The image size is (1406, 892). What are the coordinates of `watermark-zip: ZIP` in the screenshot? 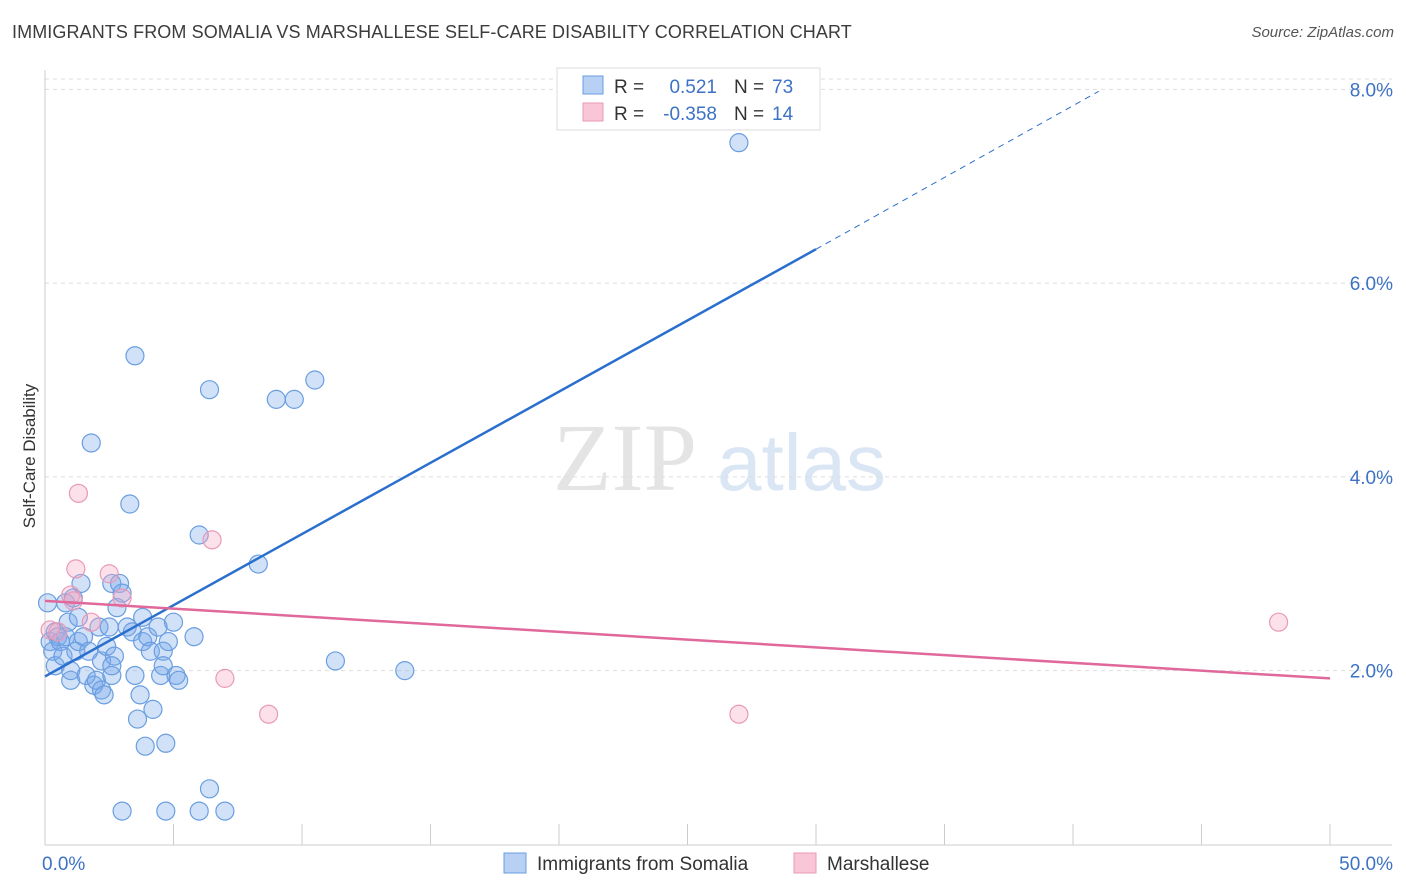 It's located at (625, 457).